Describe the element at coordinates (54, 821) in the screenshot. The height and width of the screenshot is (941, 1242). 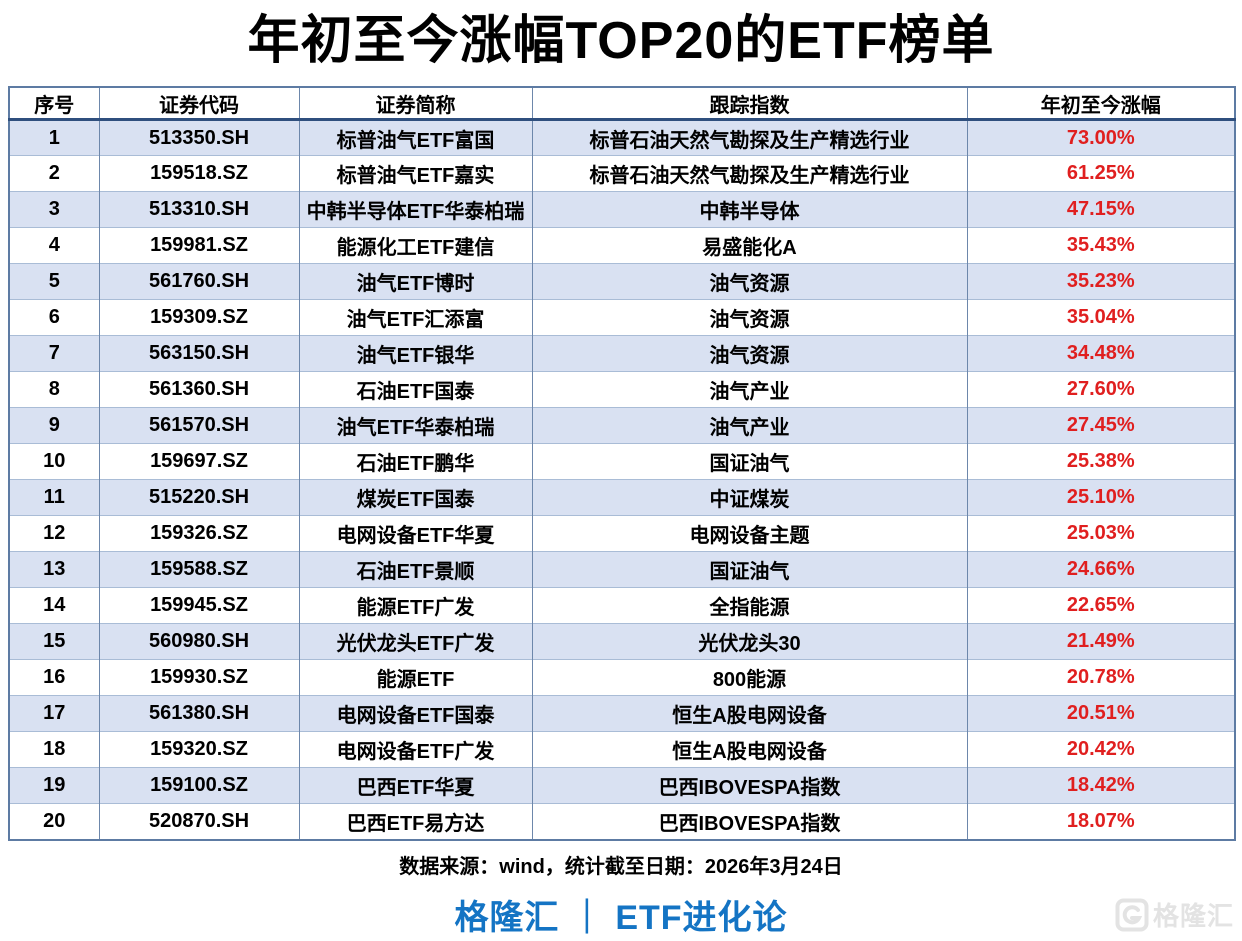
I see `cell-seq: 20` at that location.